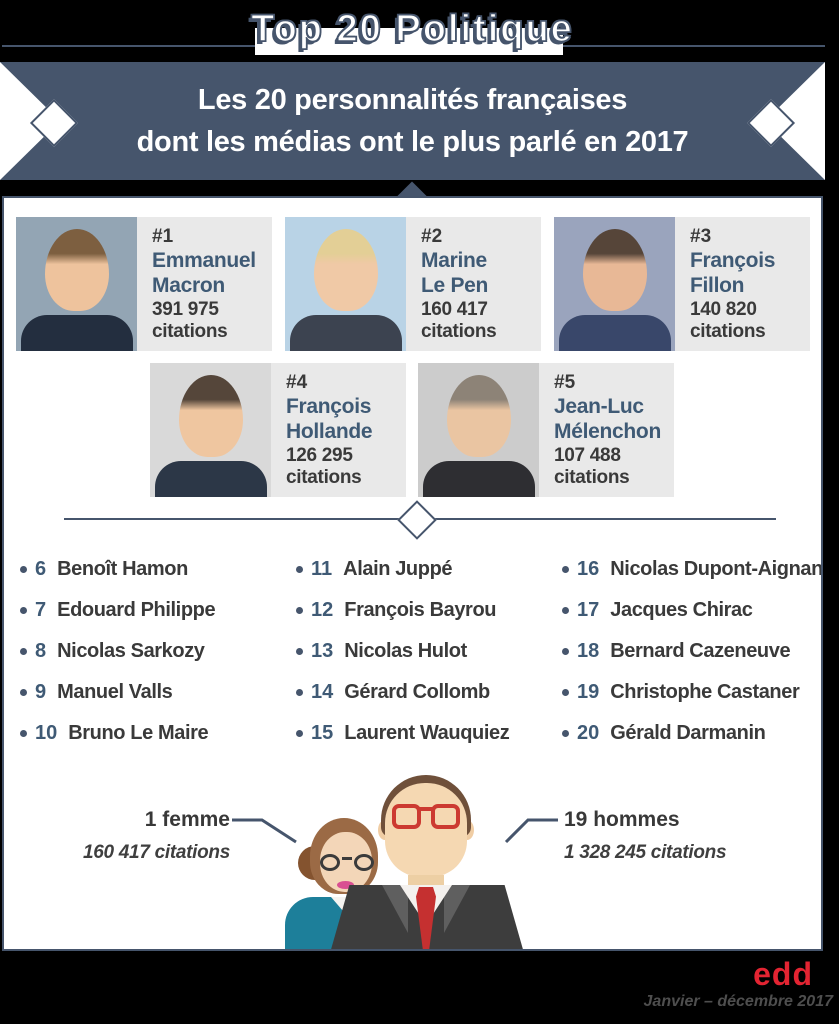 This screenshot has width=839, height=1024. I want to click on female-citations: 160 417 citations, so click(156, 852).